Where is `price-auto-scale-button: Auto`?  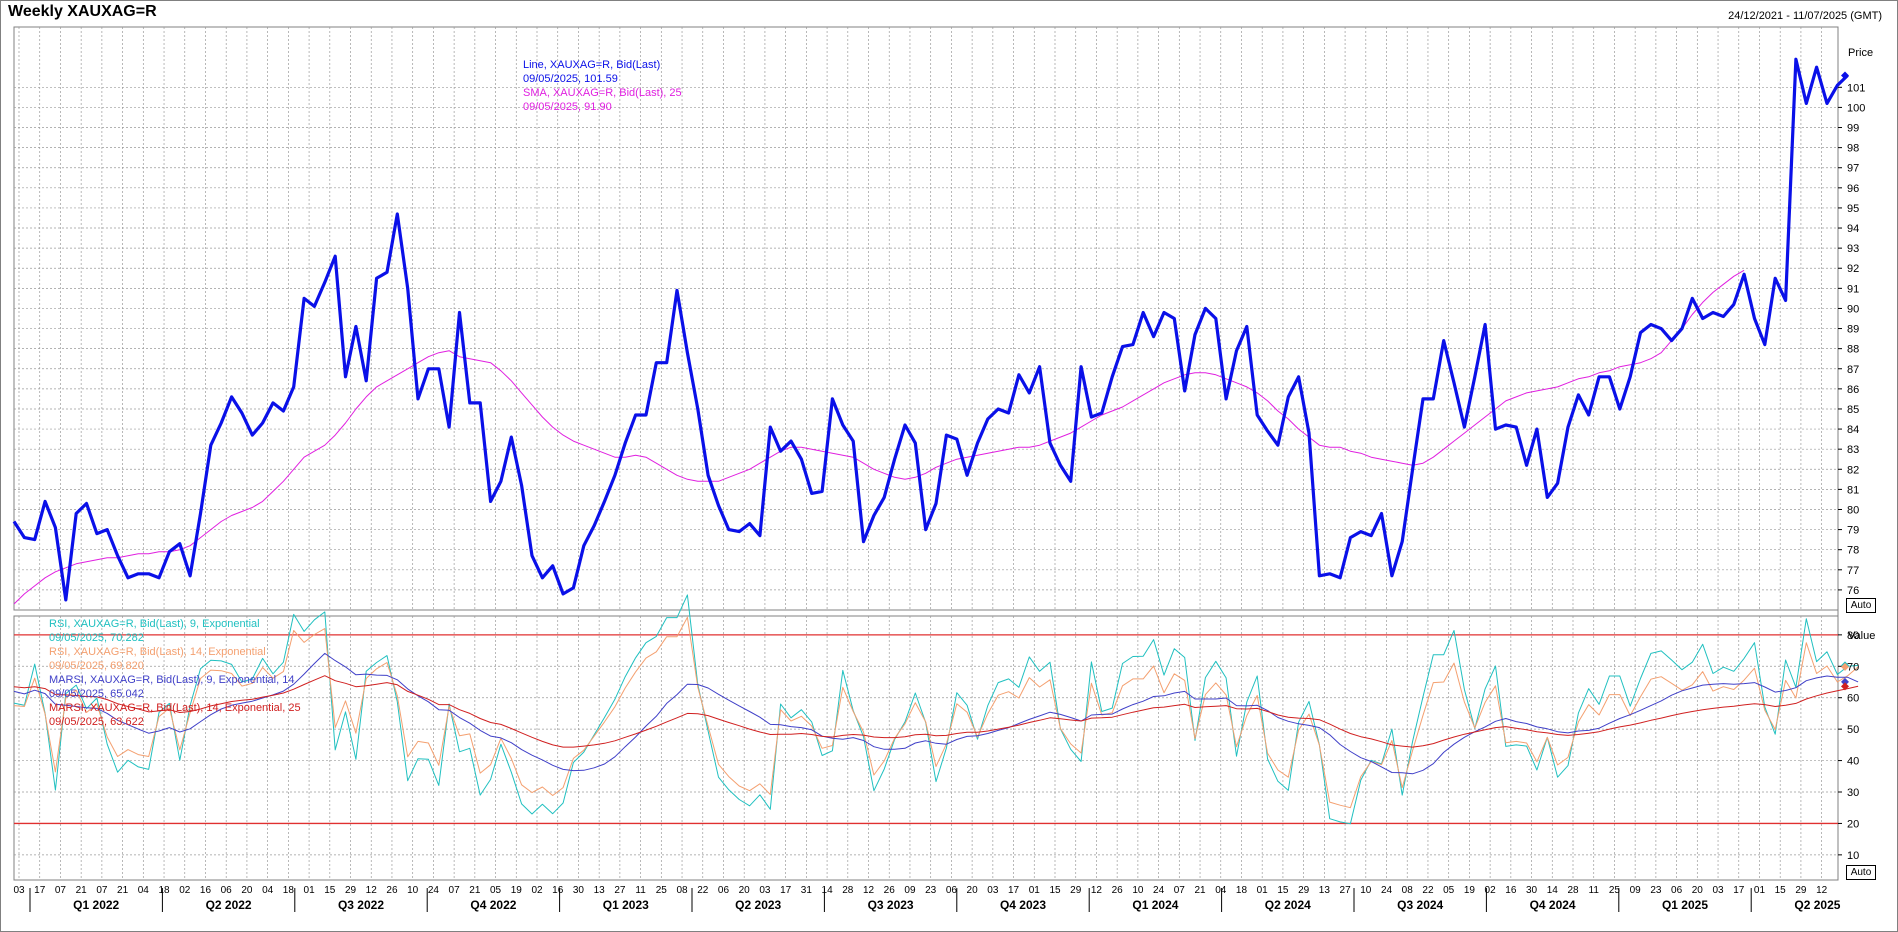 price-auto-scale-button: Auto is located at coordinates (1861, 605).